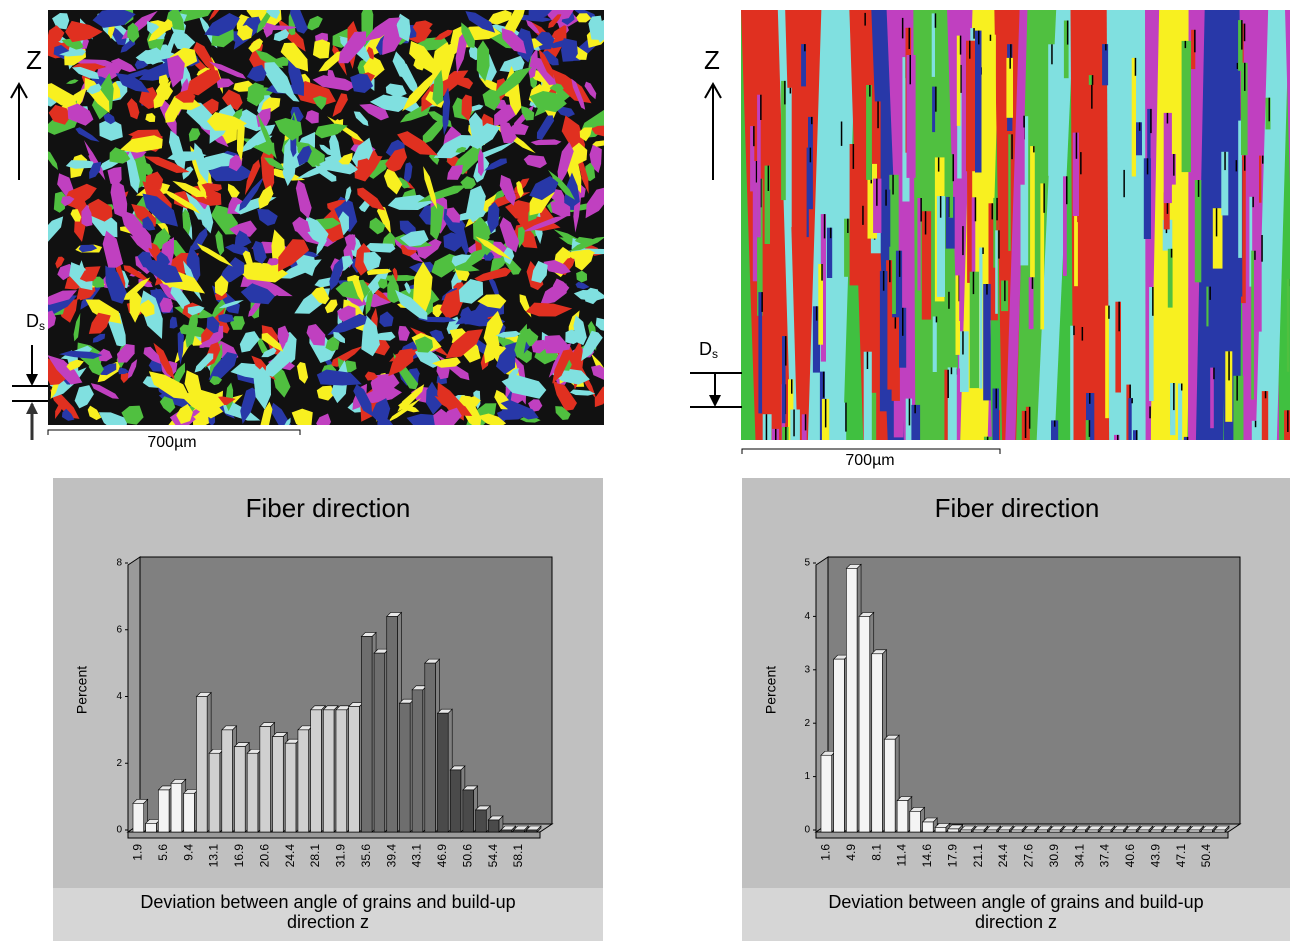 The height and width of the screenshot is (941, 1290). I want to click on x-tick-label: 17.9, so click(952, 856).